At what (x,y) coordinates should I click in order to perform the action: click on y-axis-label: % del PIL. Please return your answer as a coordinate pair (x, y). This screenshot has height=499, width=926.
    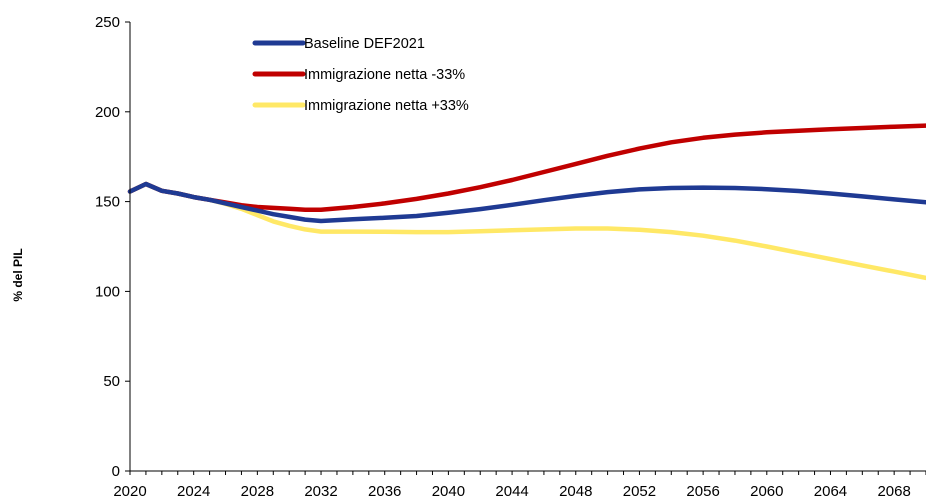
    Looking at the image, I should click on (18, 274).